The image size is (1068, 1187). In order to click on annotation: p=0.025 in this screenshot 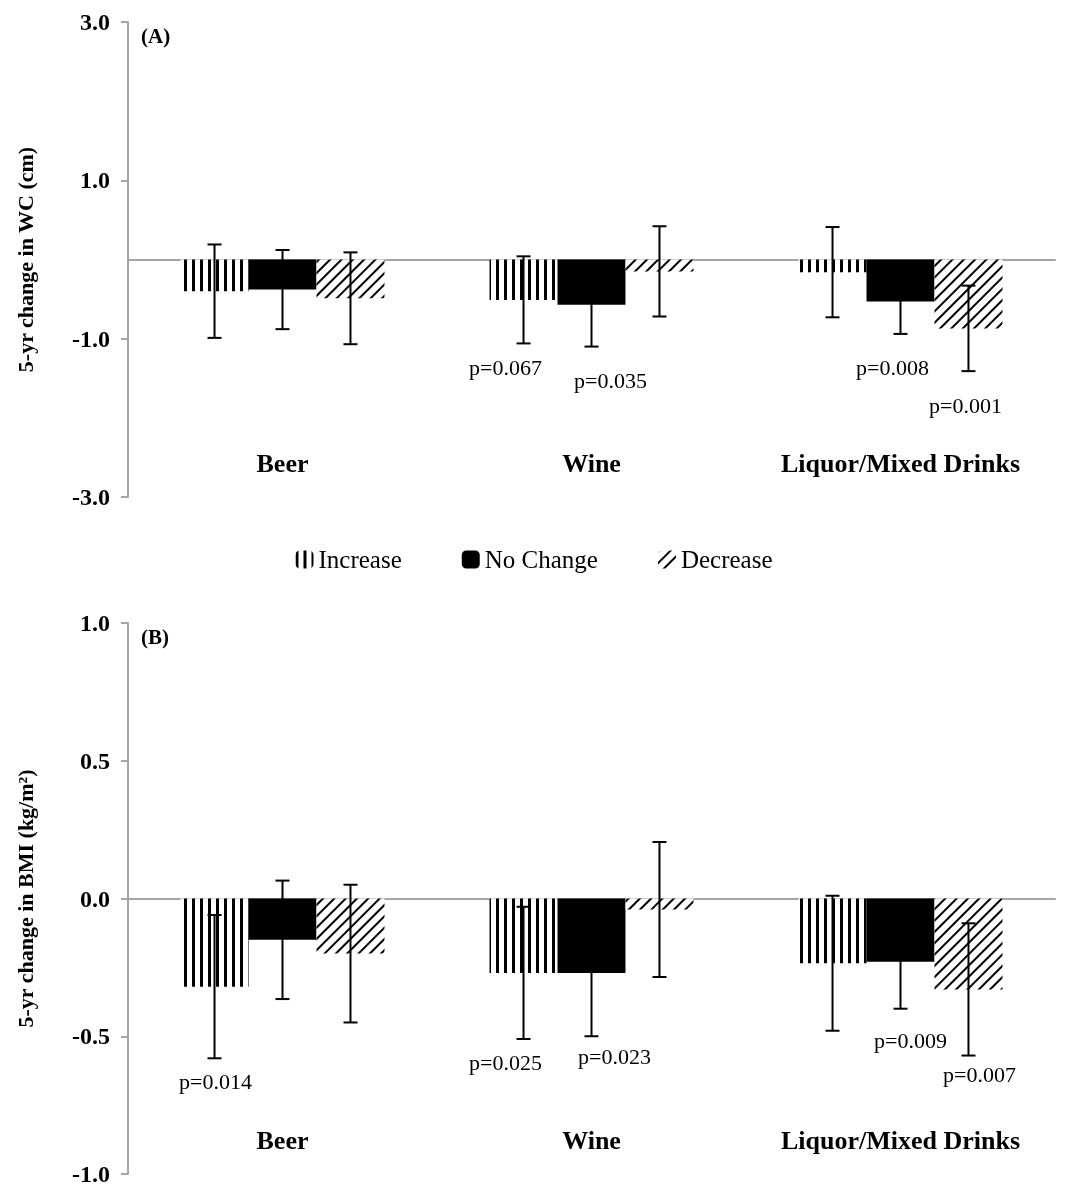, I will do `click(505, 1062)`.